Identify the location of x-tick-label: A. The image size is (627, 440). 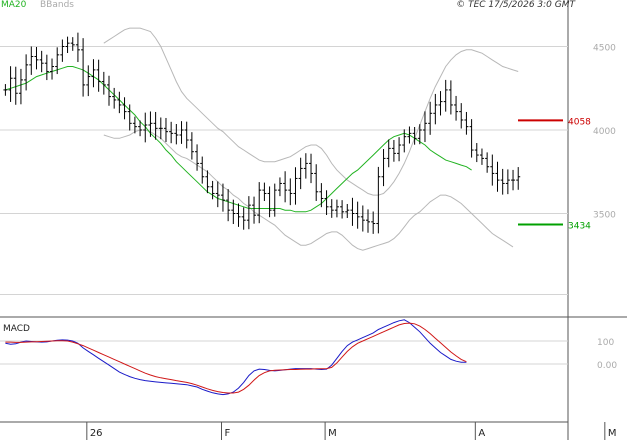
(481, 433).